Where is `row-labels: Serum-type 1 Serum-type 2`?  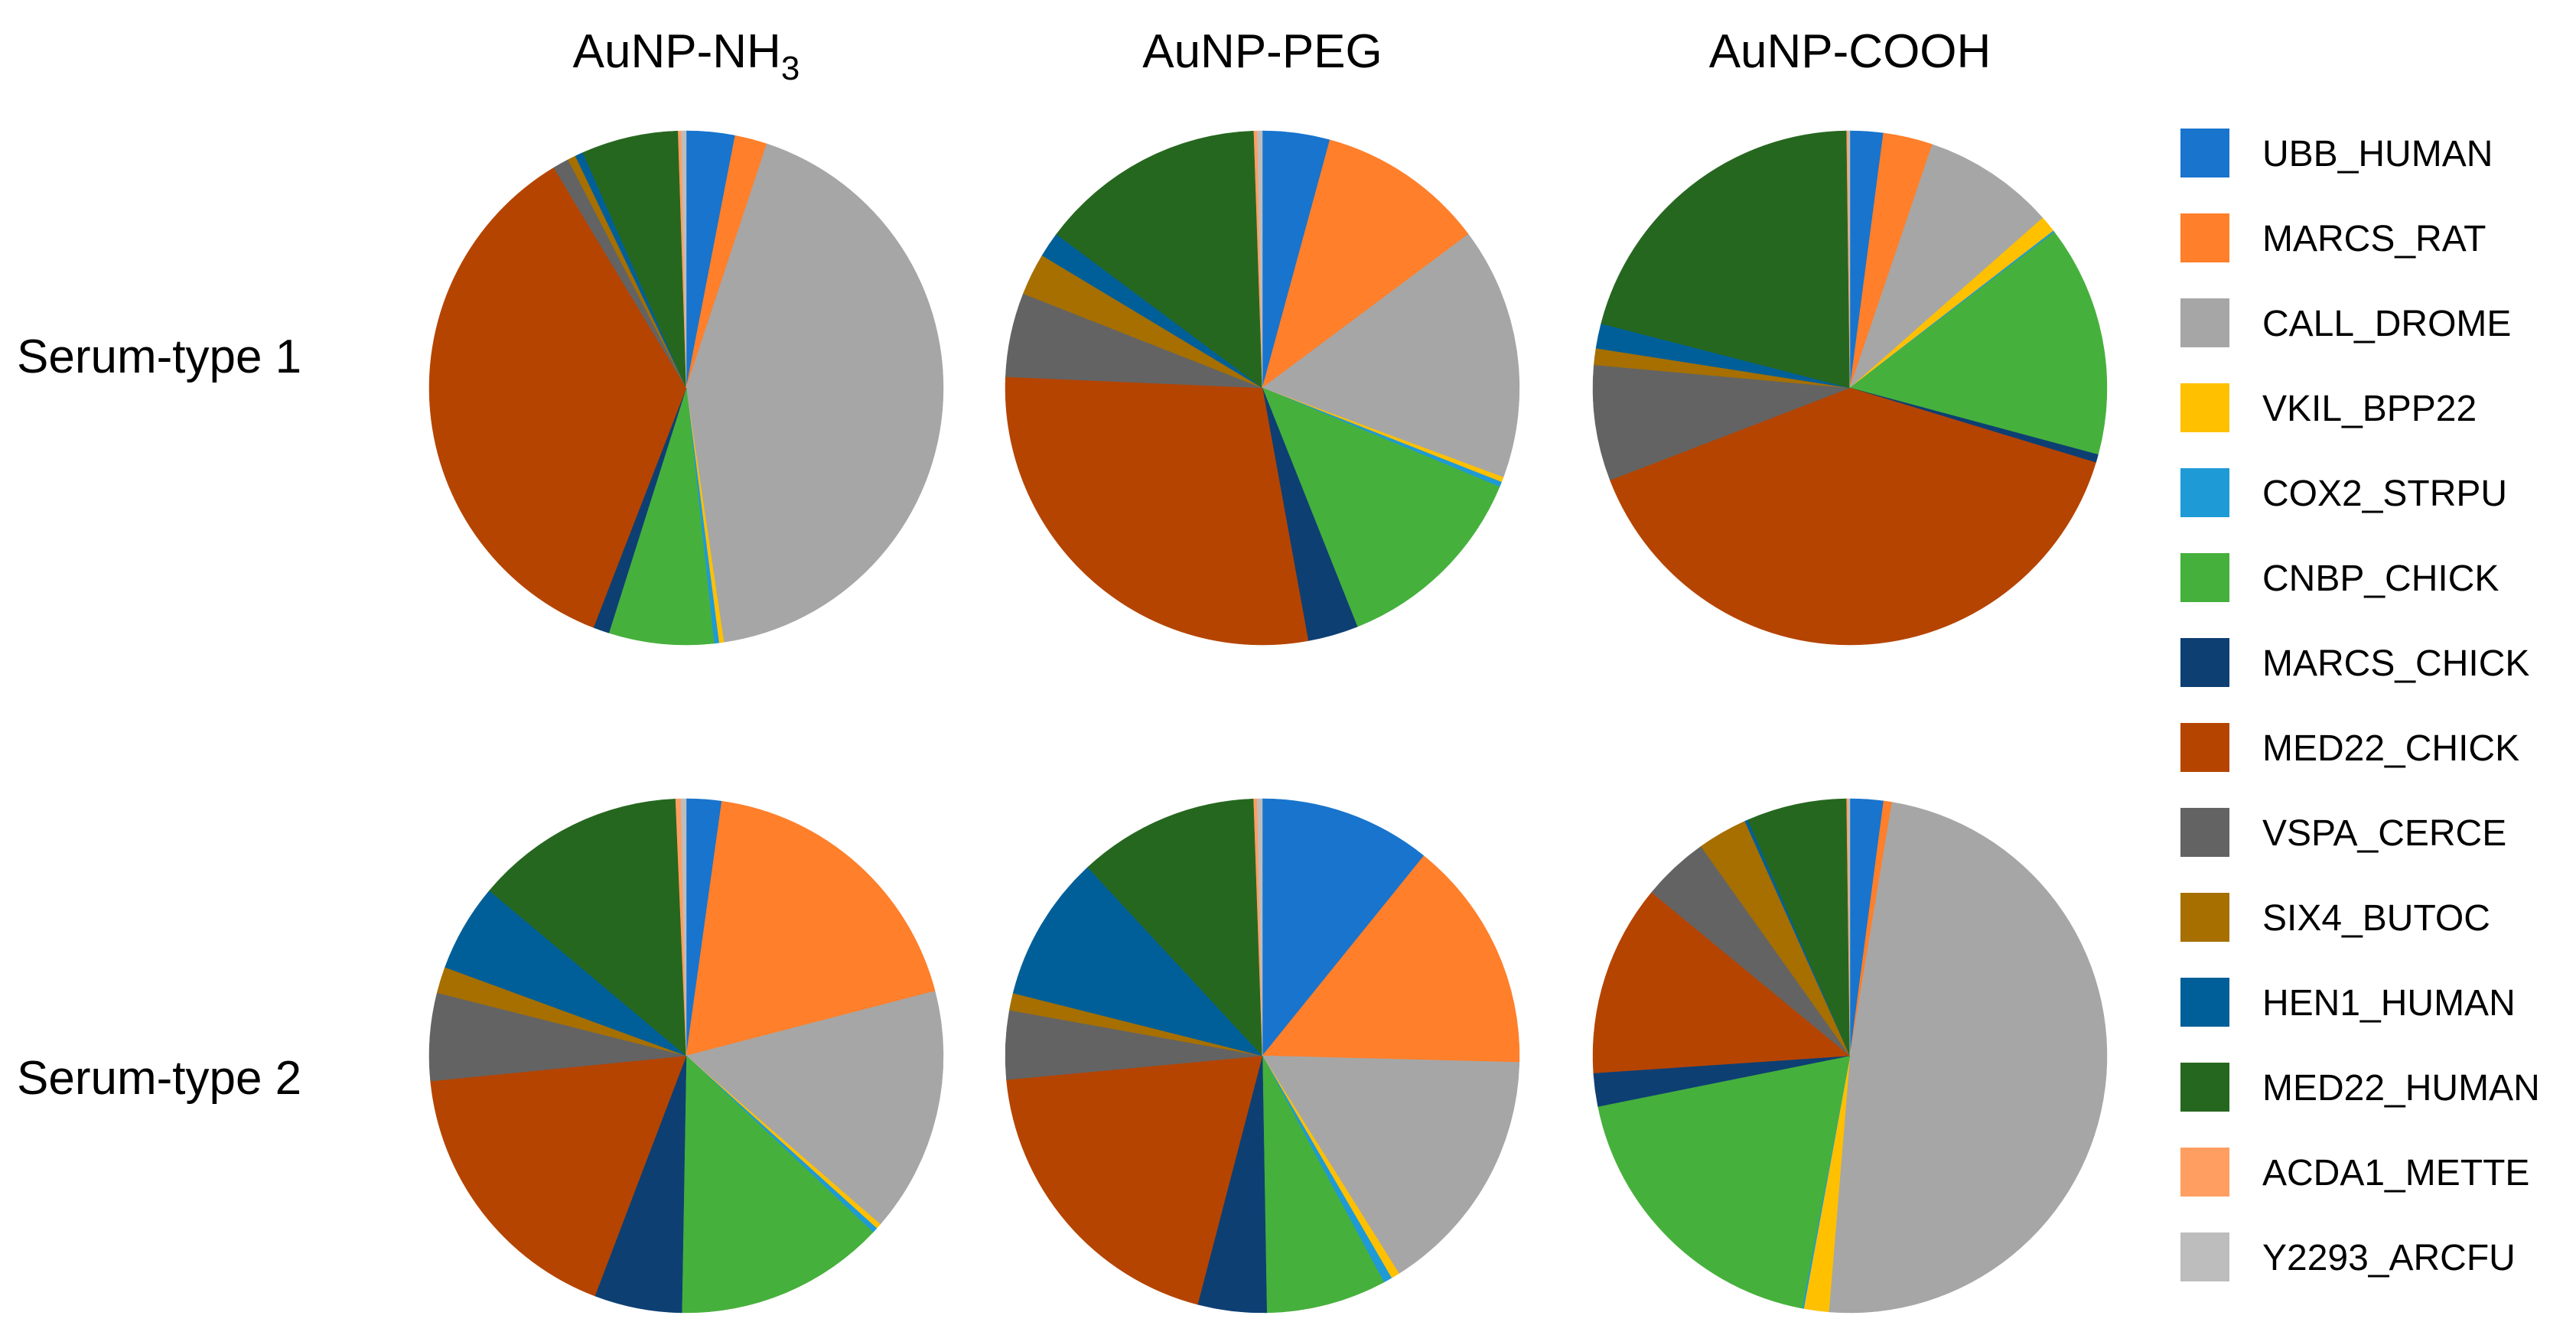
row-labels: Serum-type 1 Serum-type 2 is located at coordinates (159, 717).